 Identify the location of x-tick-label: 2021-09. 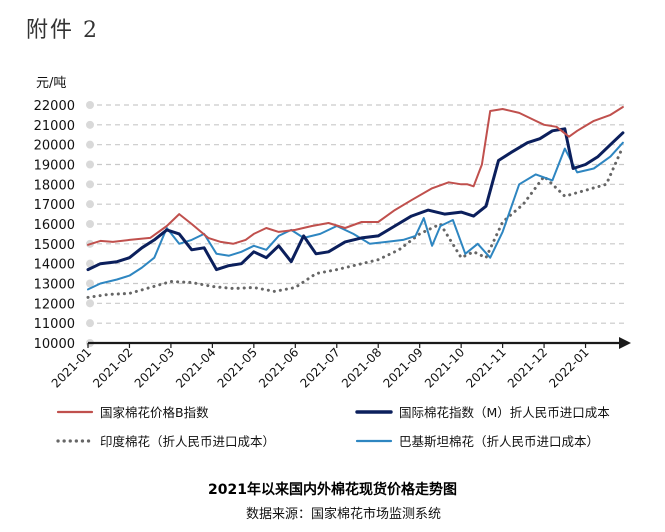
(402, 367).